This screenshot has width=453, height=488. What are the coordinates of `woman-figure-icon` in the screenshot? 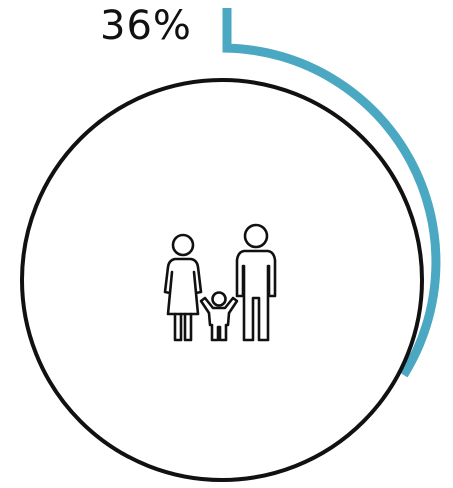 It's located at (183, 287).